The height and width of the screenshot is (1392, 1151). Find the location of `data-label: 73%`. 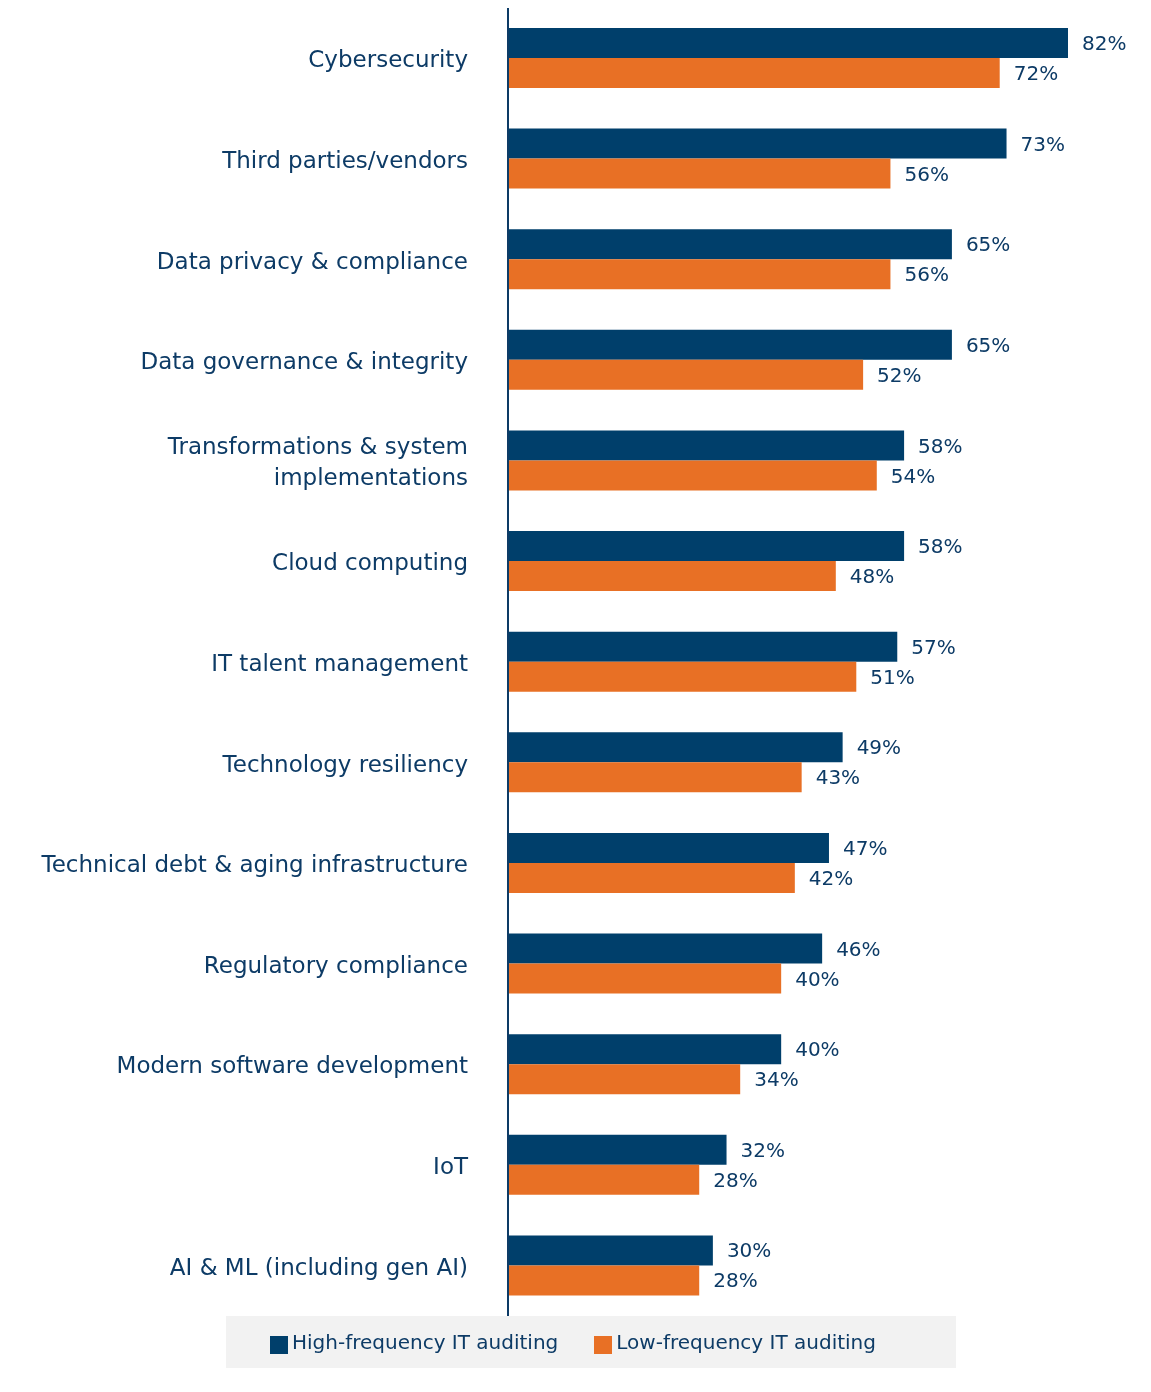

data-label: 73% is located at coordinates (1042, 143).